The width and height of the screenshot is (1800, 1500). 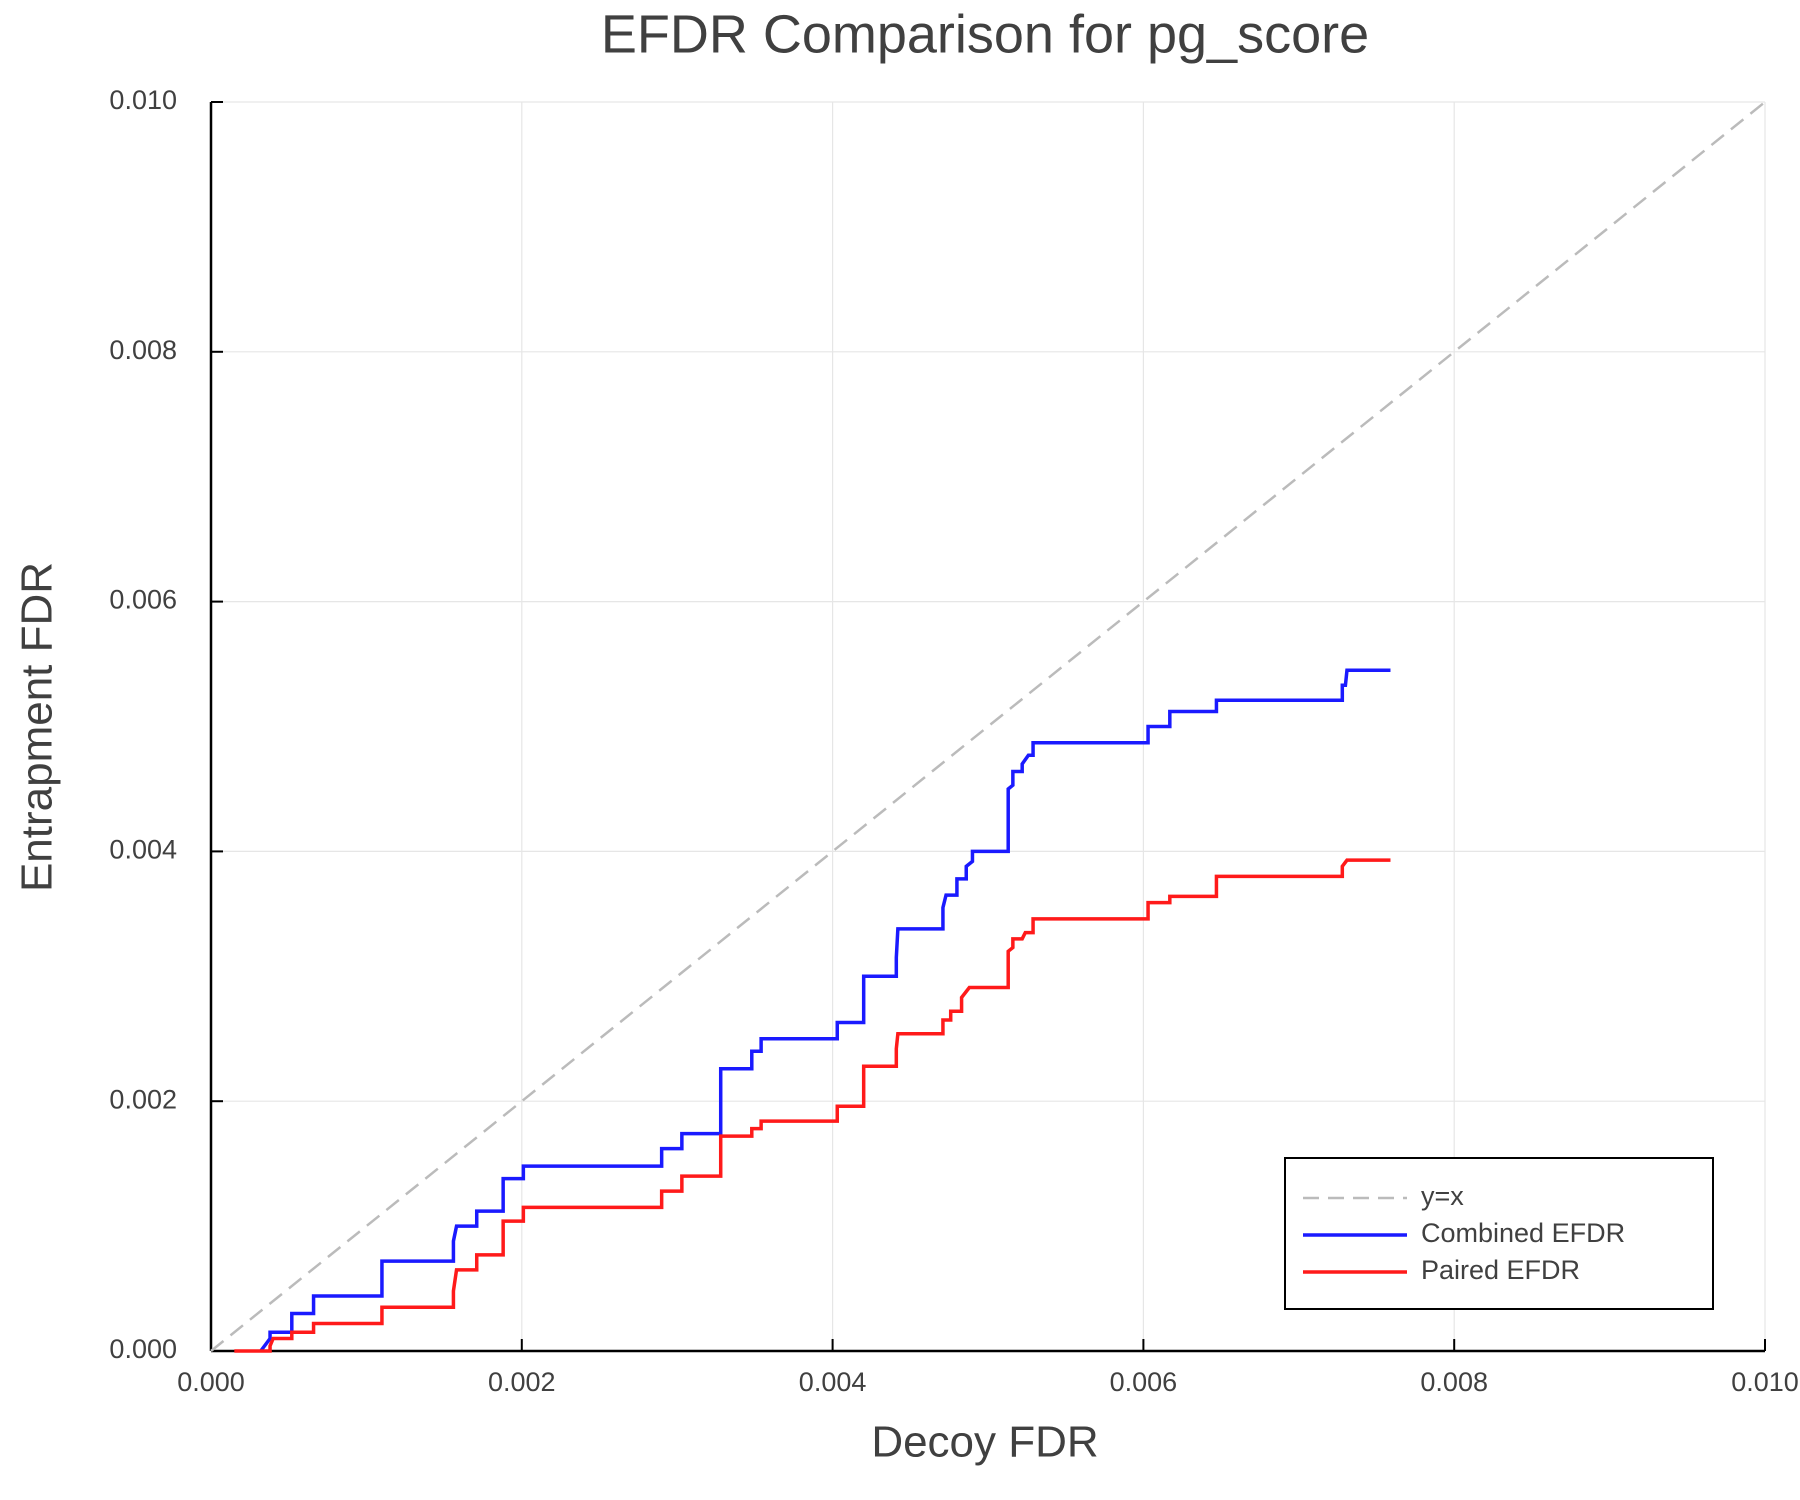 I want to click on y-tick-label: 0.000, so click(x=143, y=1349).